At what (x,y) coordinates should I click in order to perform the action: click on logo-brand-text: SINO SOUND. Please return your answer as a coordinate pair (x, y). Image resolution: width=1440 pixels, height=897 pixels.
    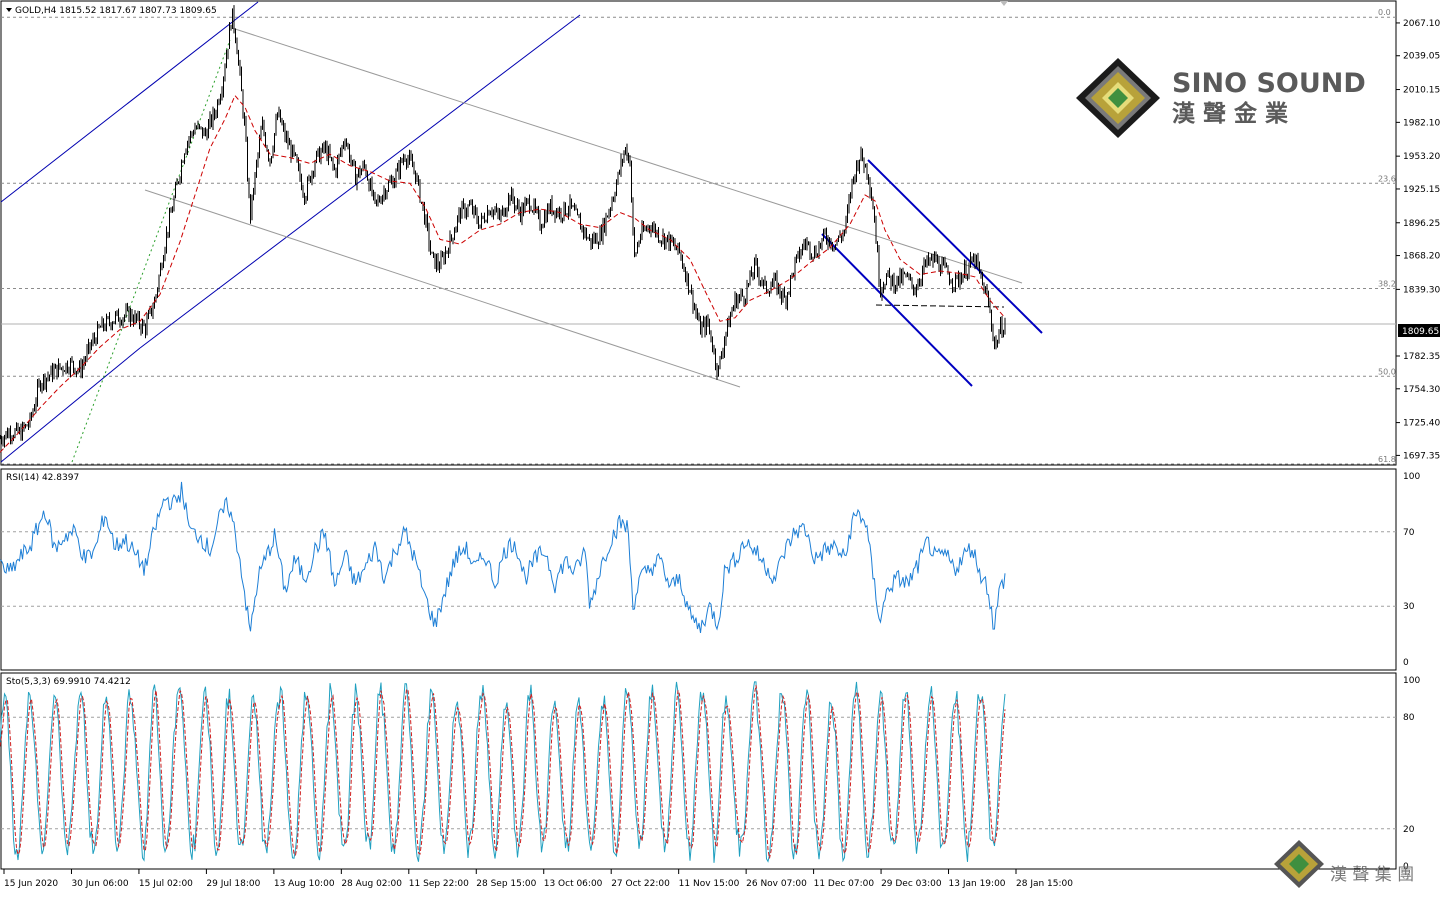
    Looking at the image, I should click on (1269, 83).